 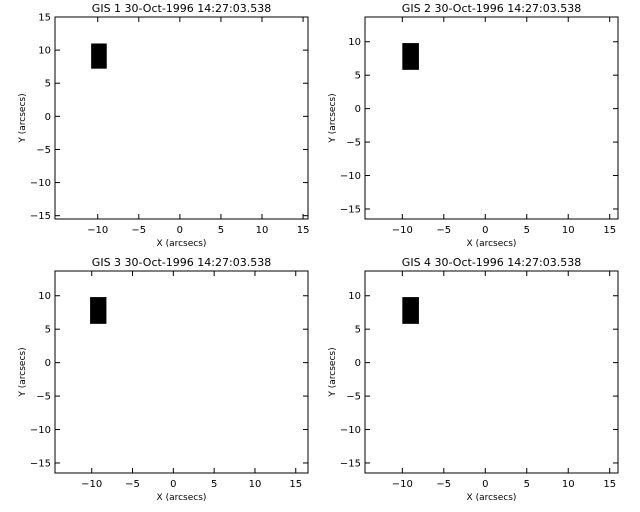 What do you see at coordinates (44, 18) in the screenshot?
I see `y-tick-label: 15` at bounding box center [44, 18].